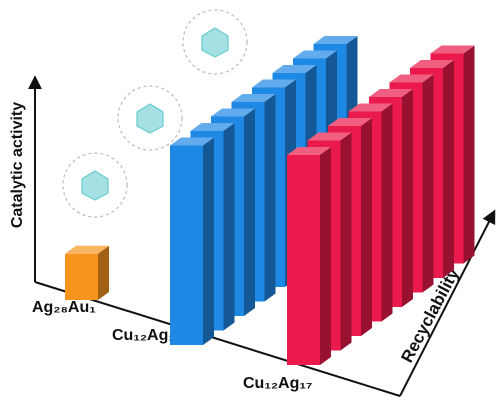 This screenshot has width=500, height=415. What do you see at coordinates (17, 165) in the screenshot?
I see `y-axis-label: Catalytic activity` at bounding box center [17, 165].